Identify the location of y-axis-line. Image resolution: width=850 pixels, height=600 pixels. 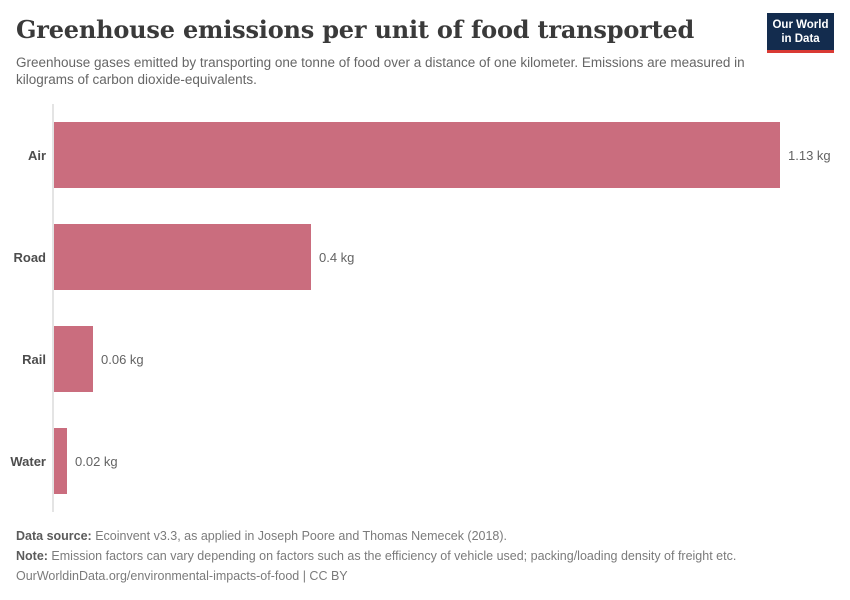
(53, 308).